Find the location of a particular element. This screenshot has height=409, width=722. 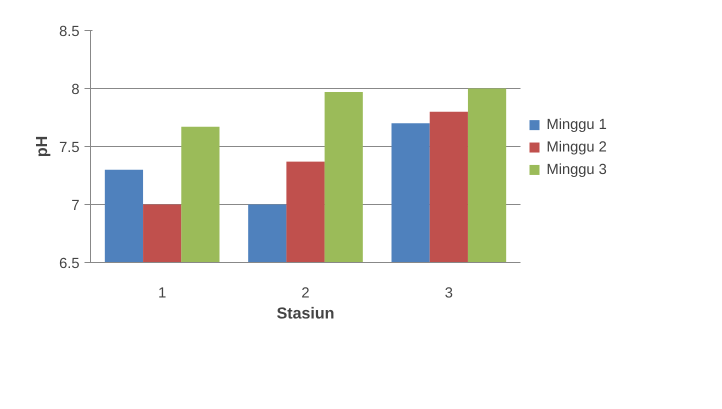

legend-label: Minggu 1 is located at coordinates (576, 125).